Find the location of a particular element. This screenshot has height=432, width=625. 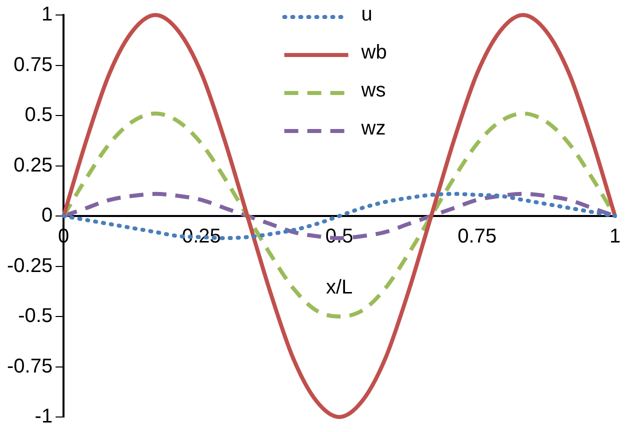

y-tick-label: 0.5 is located at coordinates (38, 115).